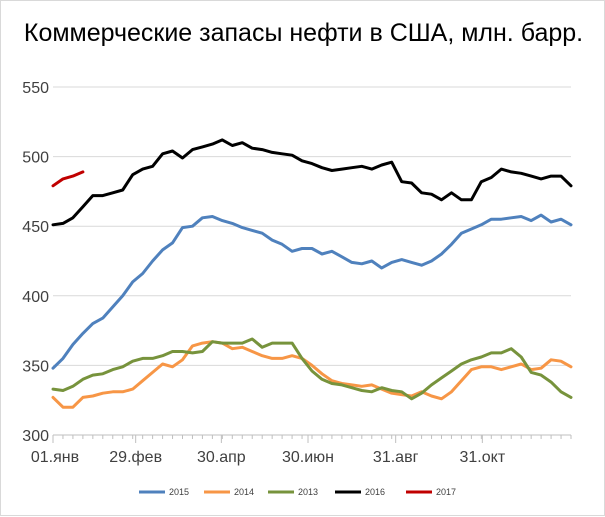  I want to click on legend-label-2017: 2017, so click(446, 492).